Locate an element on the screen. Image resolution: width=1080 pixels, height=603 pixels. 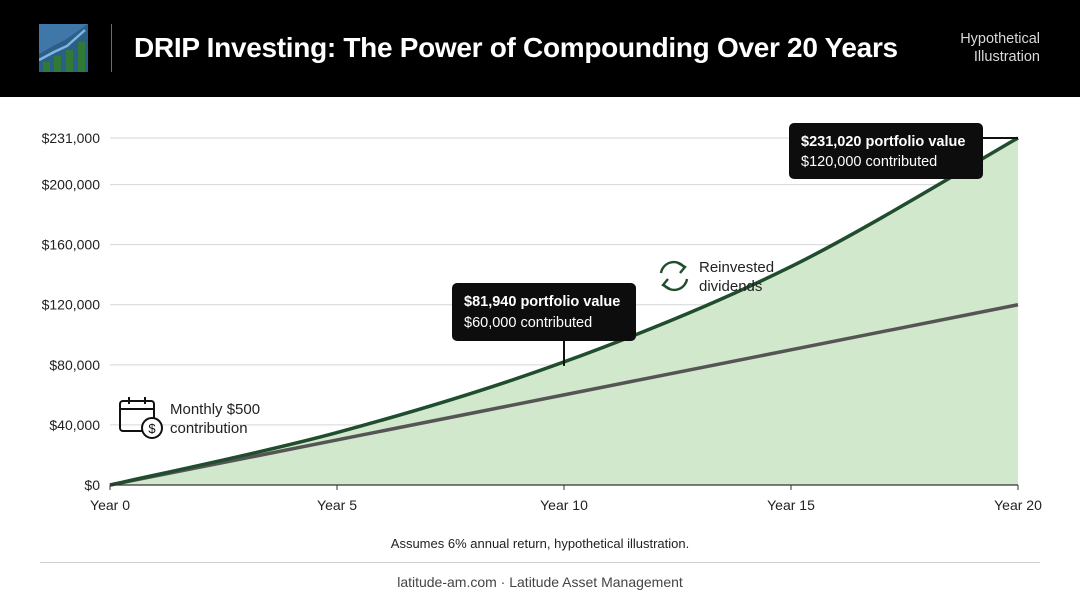
dollar-sign: $ is located at coordinates (152, 428).